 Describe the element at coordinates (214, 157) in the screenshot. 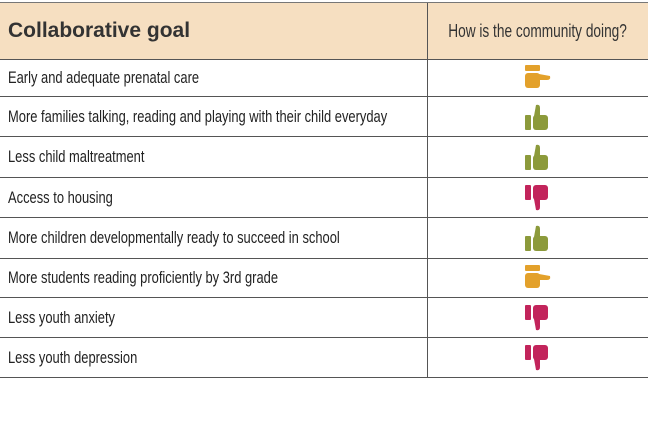

I see `goal-cell: Less child maltreatment` at that location.